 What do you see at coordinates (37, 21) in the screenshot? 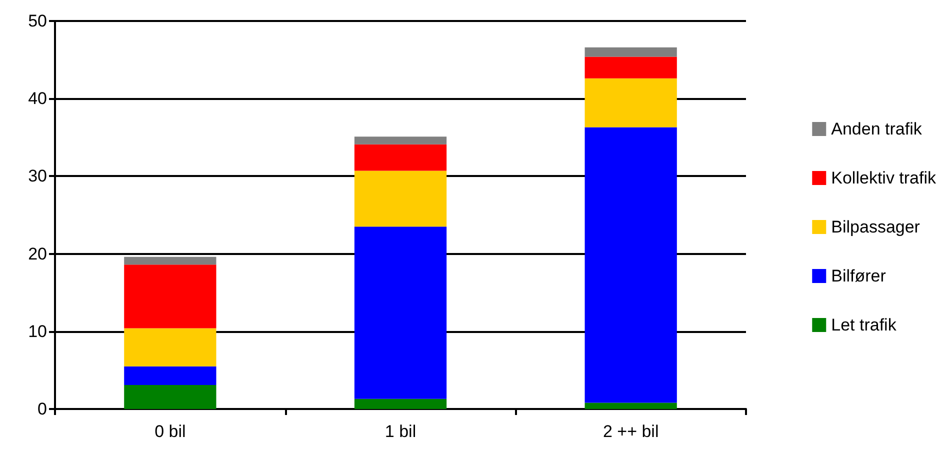
I see `y-tick-label: 50` at bounding box center [37, 21].